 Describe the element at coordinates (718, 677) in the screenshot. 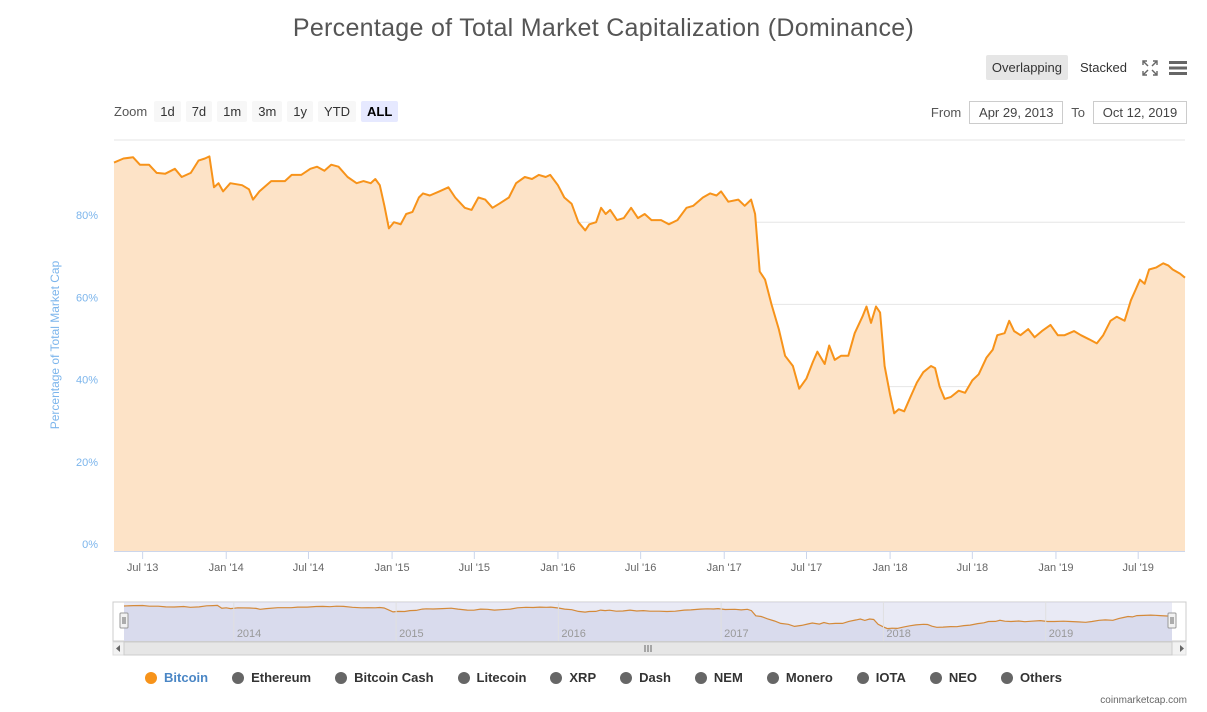

I see `legend-item-nem: NEM` at that location.